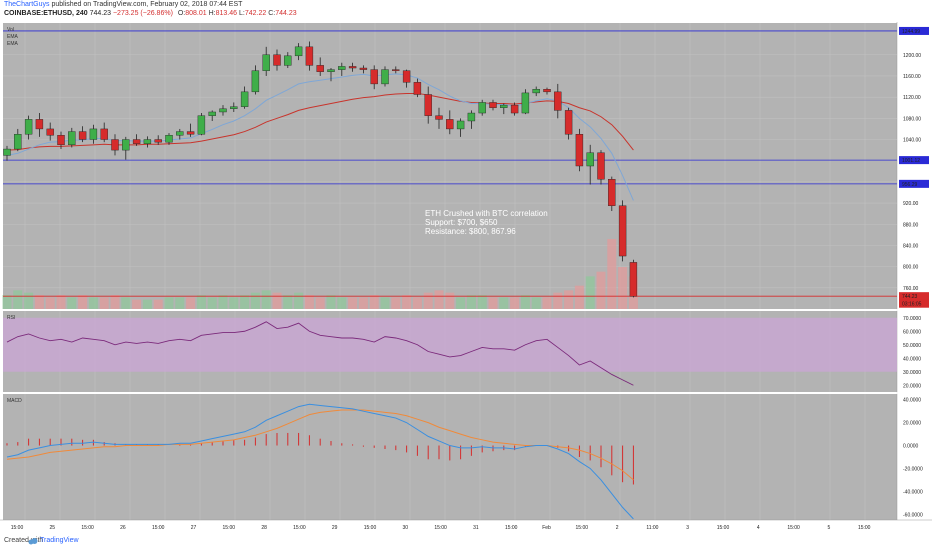  Describe the element at coordinates (59, 540) in the screenshot. I see `tradingview-brand: TradingView` at that location.